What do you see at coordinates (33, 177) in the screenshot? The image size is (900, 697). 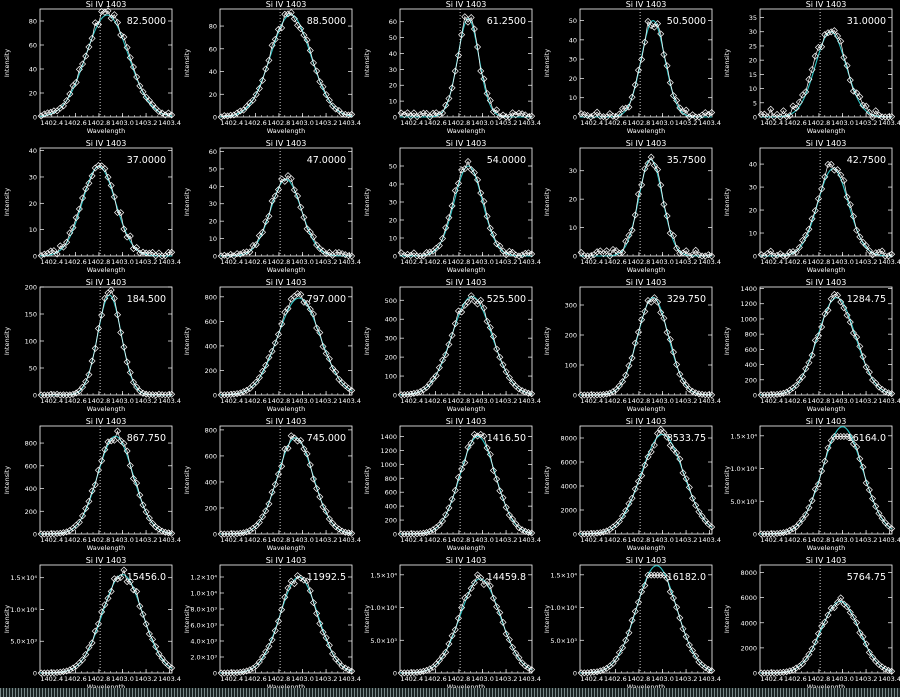 I see `y-tick-label: 30` at bounding box center [33, 177].